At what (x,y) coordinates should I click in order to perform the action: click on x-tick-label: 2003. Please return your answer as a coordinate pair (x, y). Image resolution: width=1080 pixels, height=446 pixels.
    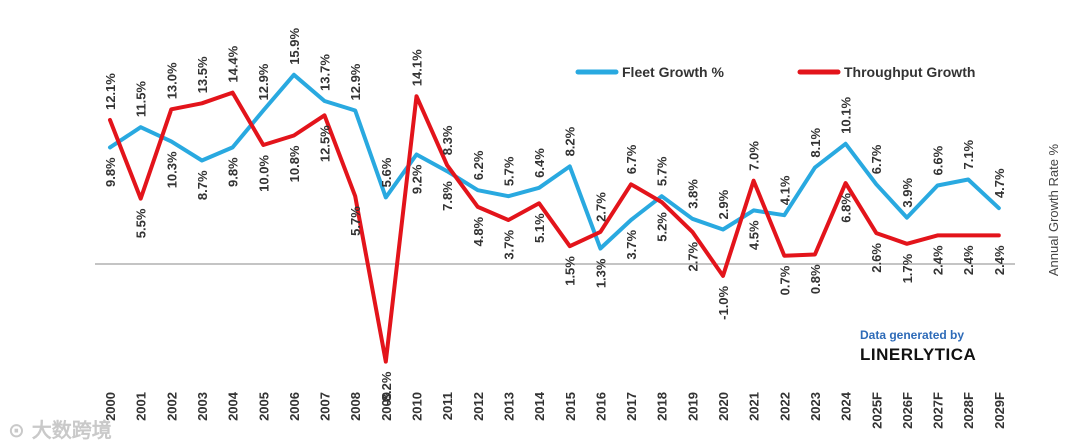
    Looking at the image, I should click on (202, 406).